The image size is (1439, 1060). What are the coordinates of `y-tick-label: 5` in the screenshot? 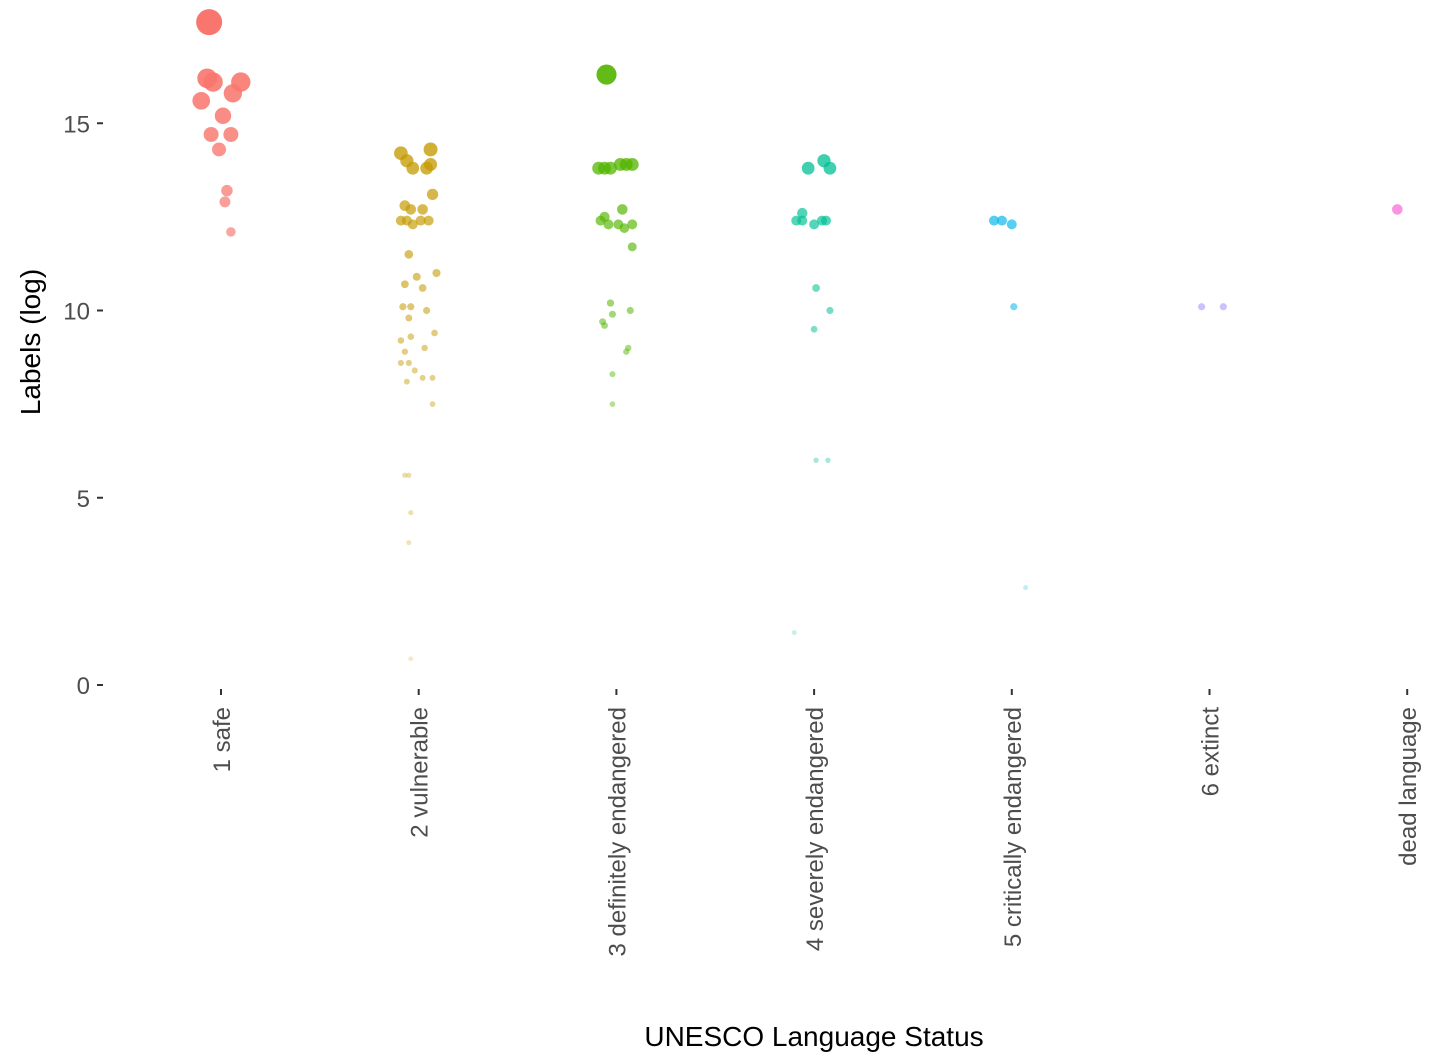 It's located at (83, 499).